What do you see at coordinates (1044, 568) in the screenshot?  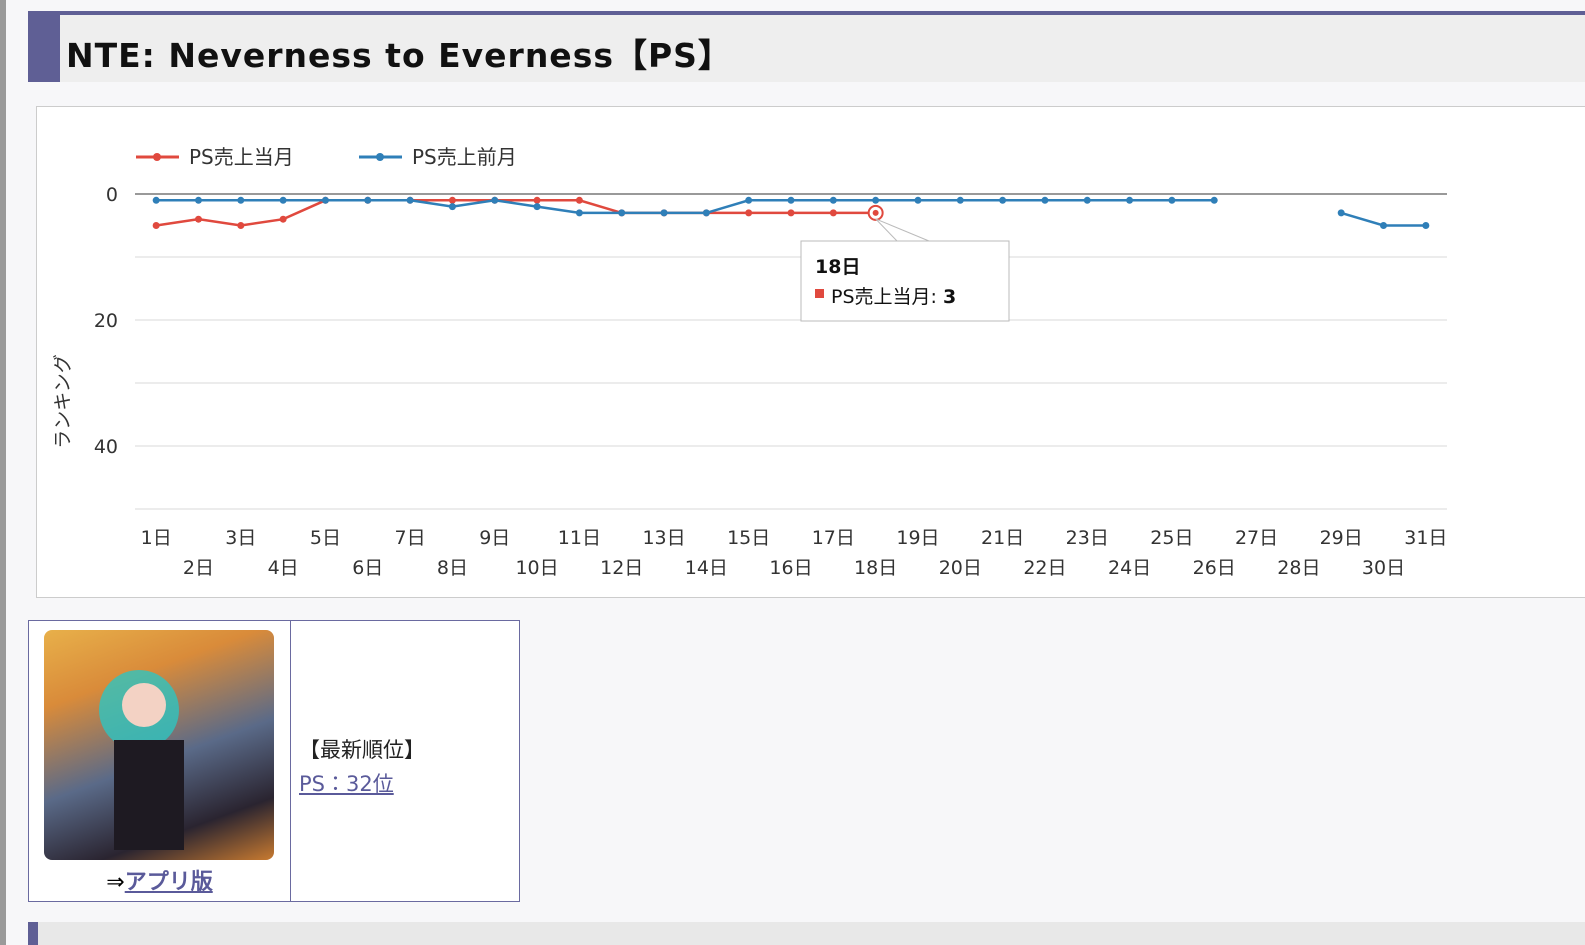 I see `x-tick-label: 22日` at bounding box center [1044, 568].